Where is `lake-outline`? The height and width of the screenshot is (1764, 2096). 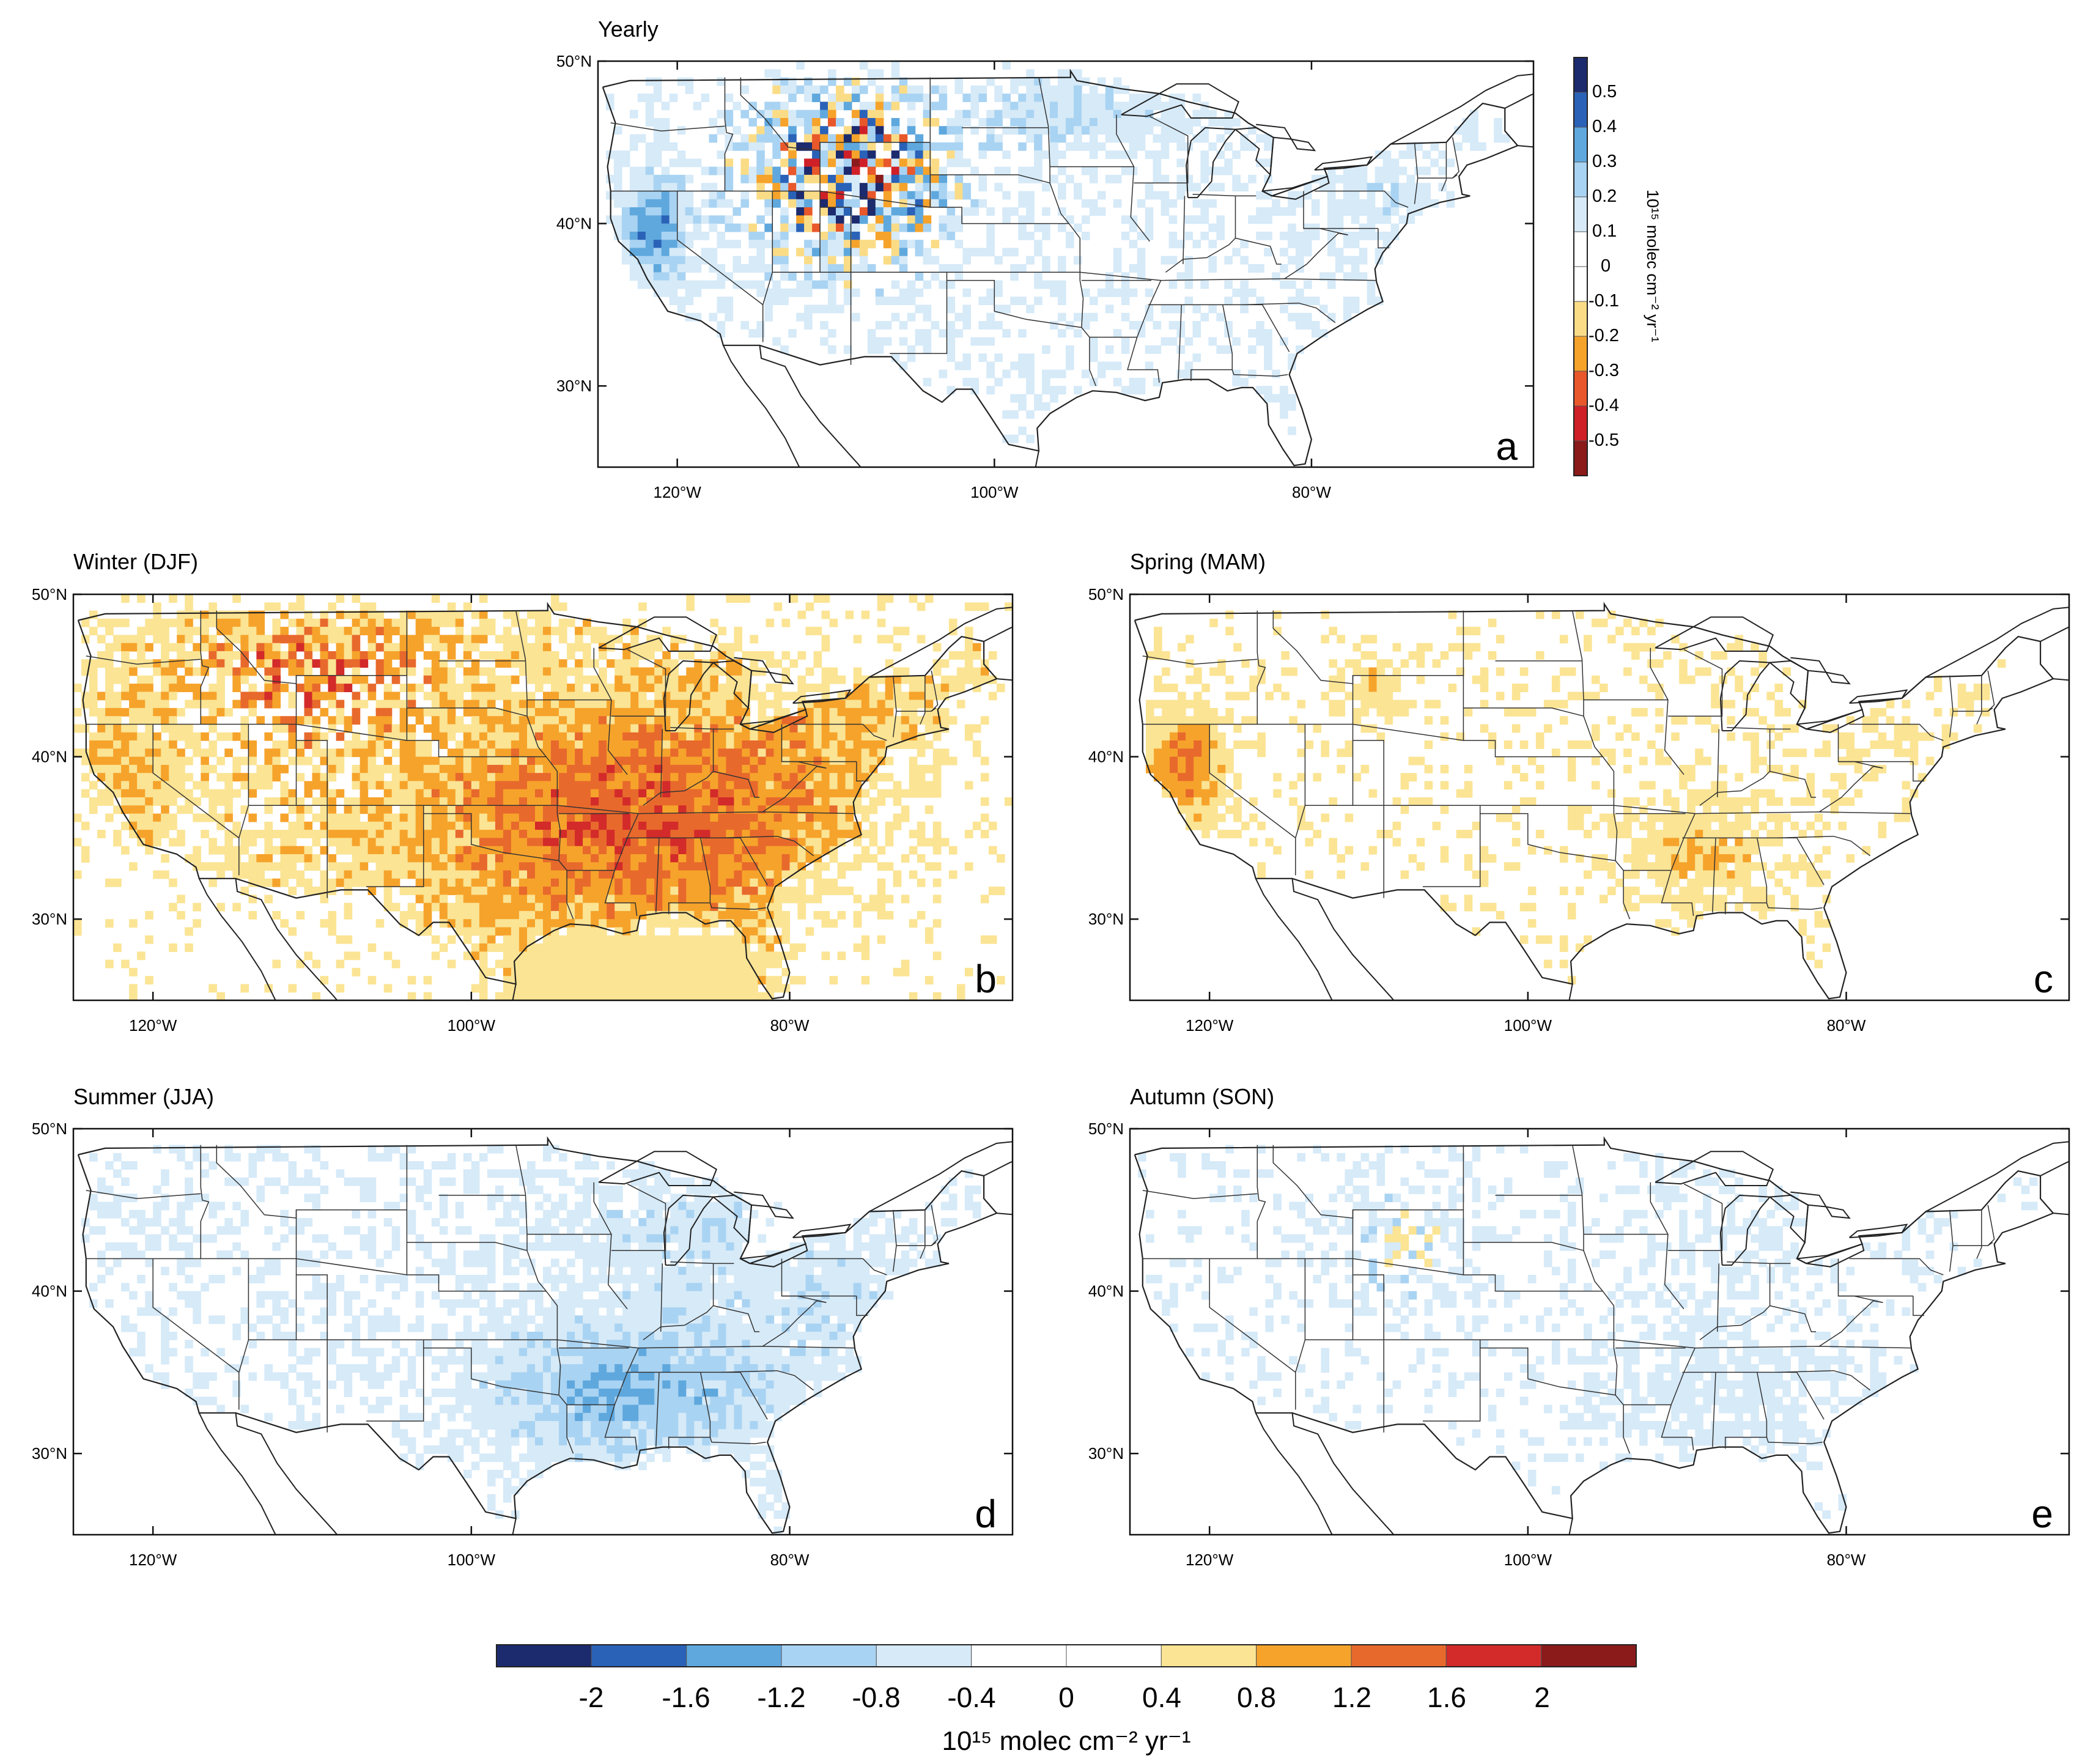 lake-outline is located at coordinates (1296, 187).